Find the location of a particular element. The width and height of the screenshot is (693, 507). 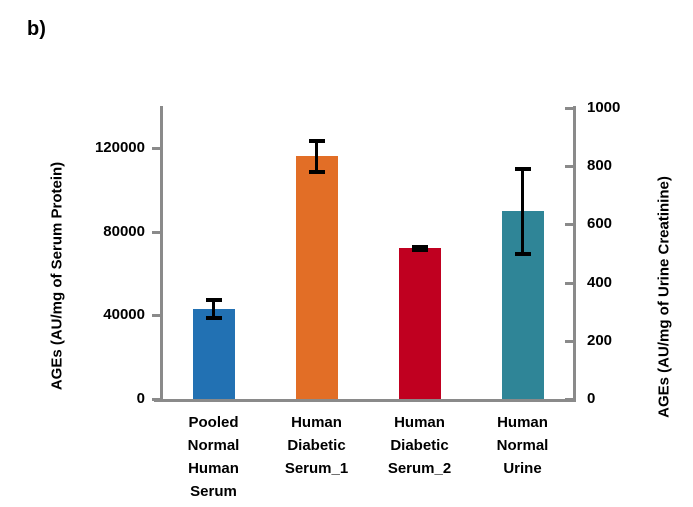

left-axis-tick-label: 80000 is located at coordinates (124, 231).